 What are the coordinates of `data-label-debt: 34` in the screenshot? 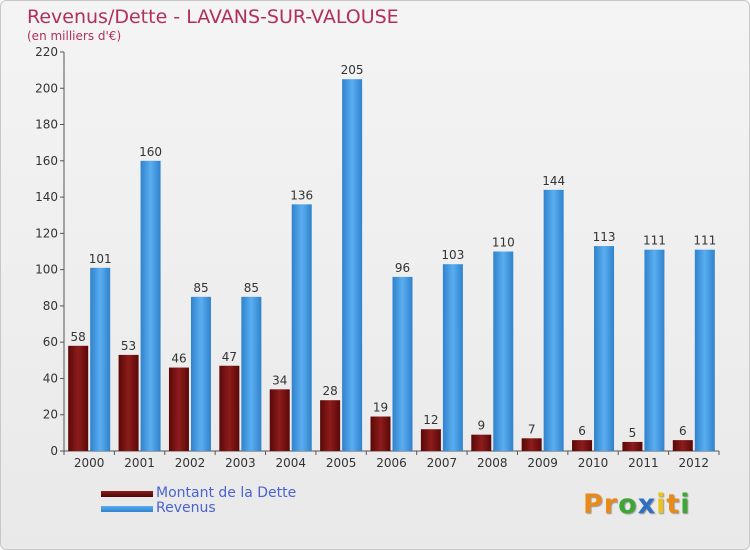 It's located at (279, 380).